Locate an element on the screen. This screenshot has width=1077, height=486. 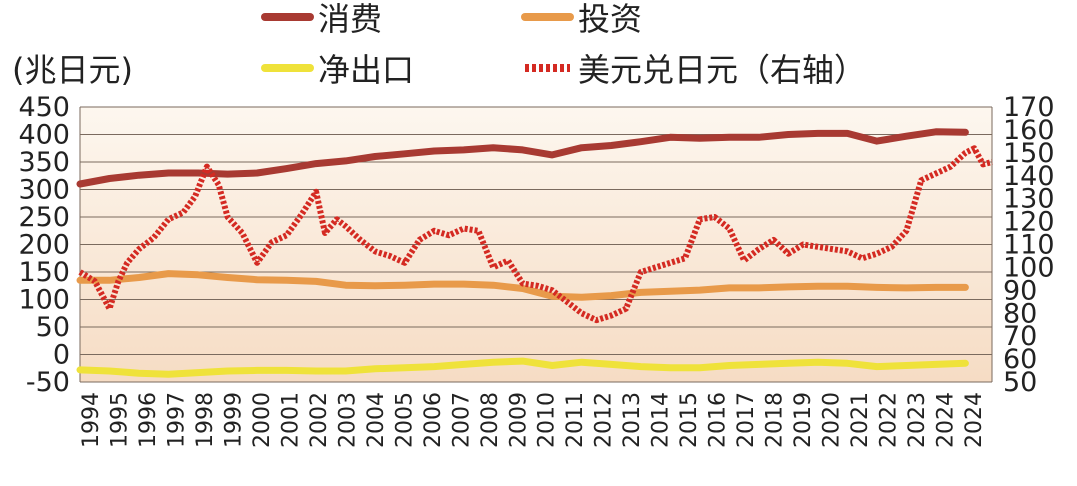
x-tick-label: 1996 is located at coordinates (148, 420).